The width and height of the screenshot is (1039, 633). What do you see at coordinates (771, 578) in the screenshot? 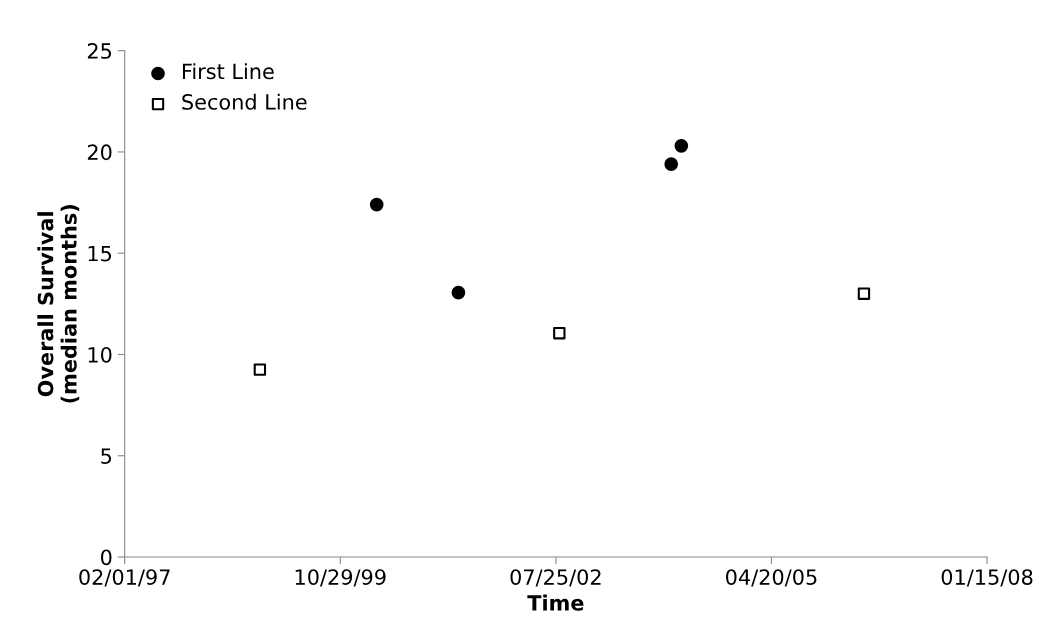
I see `x-tick-label: 04/20/05` at bounding box center [771, 578].